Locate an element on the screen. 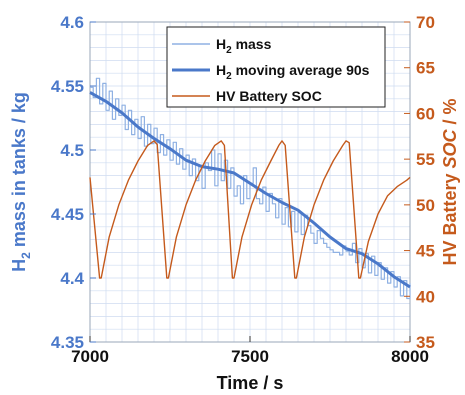  y-right-tick-label: 55 is located at coordinates (425, 159).